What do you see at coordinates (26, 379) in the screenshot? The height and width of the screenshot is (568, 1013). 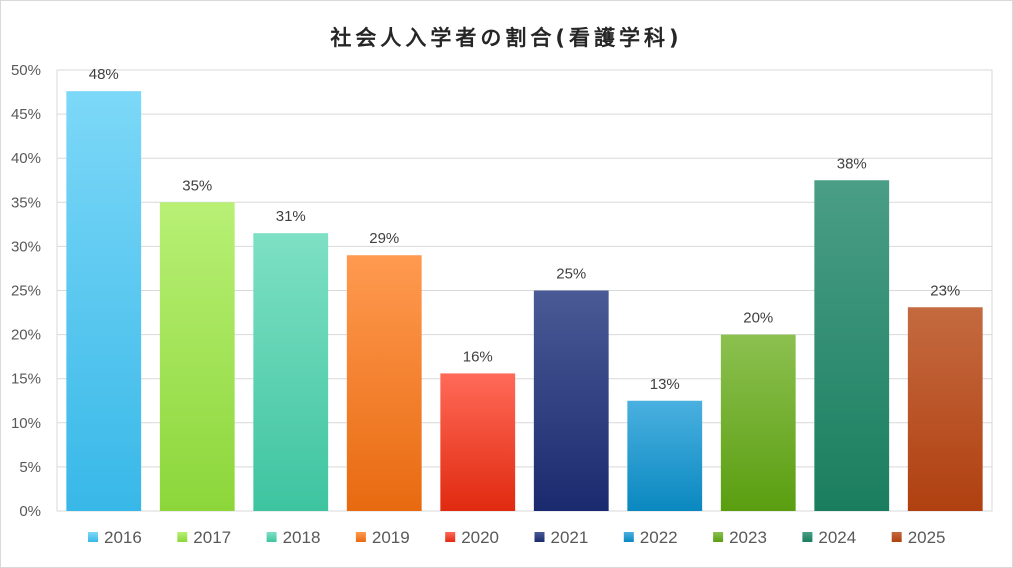 I see `y-tick-label: 15%` at bounding box center [26, 379].